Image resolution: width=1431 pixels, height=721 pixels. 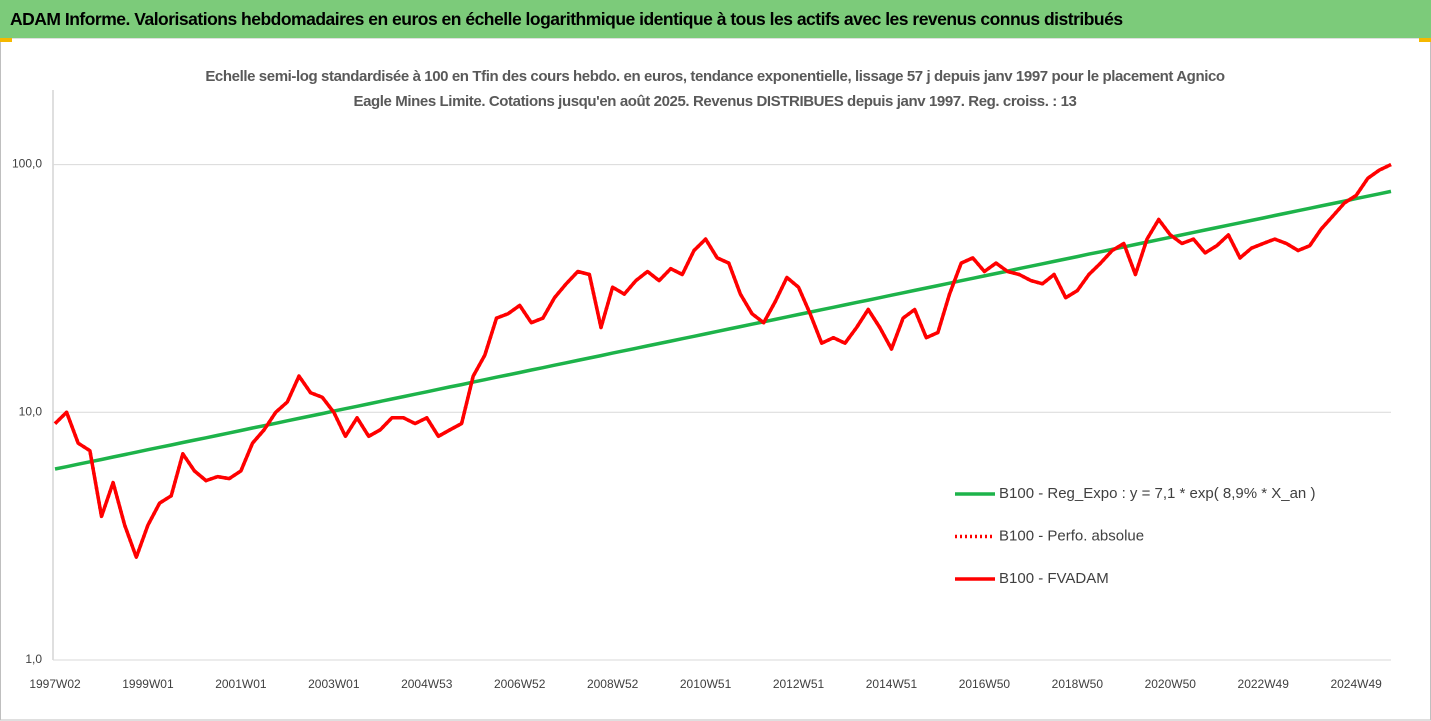 What do you see at coordinates (1054, 578) in the screenshot?
I see `legend-label: B100 - FVADAM` at bounding box center [1054, 578].